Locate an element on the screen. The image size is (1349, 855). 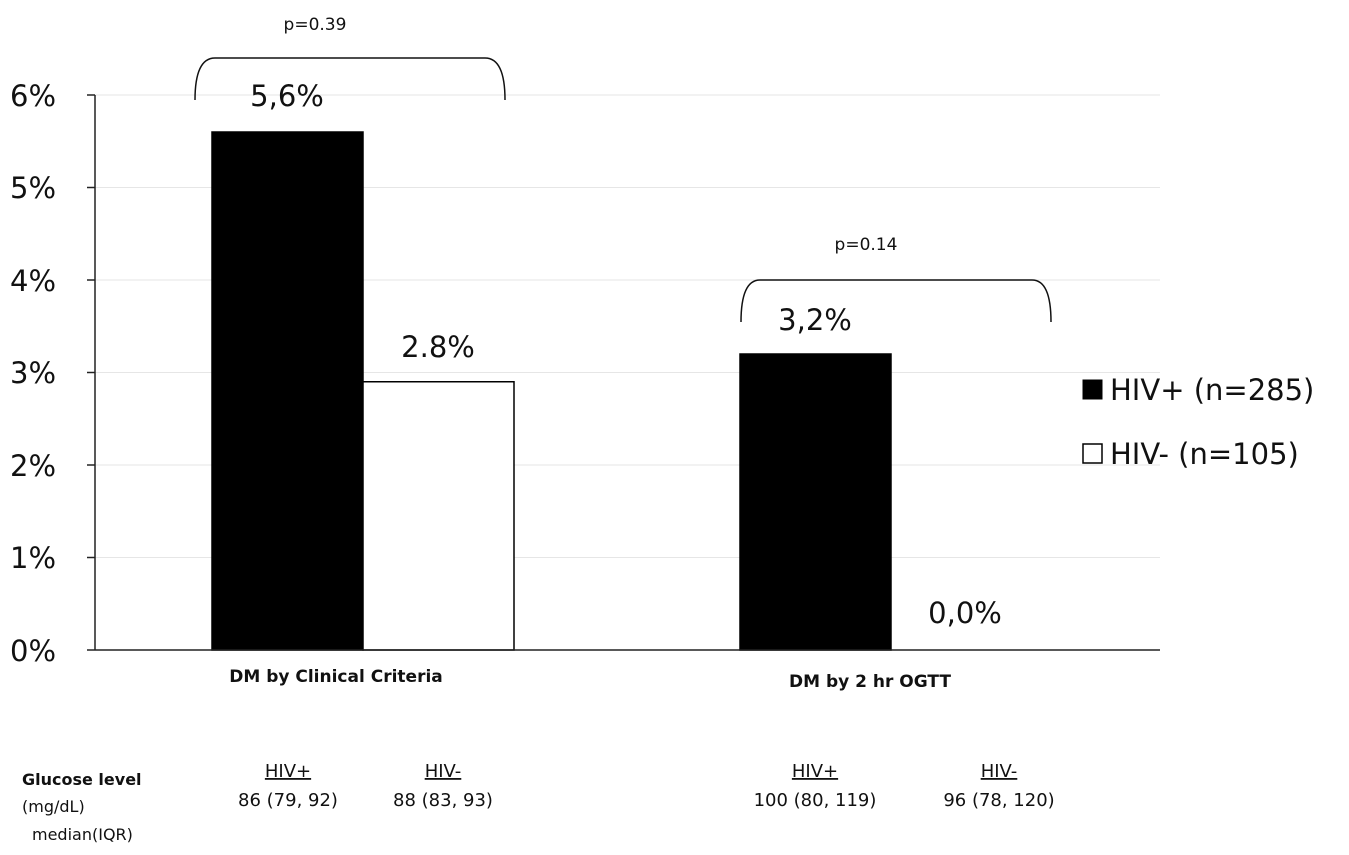
y-tick-label: 5% is located at coordinates (33, 188).